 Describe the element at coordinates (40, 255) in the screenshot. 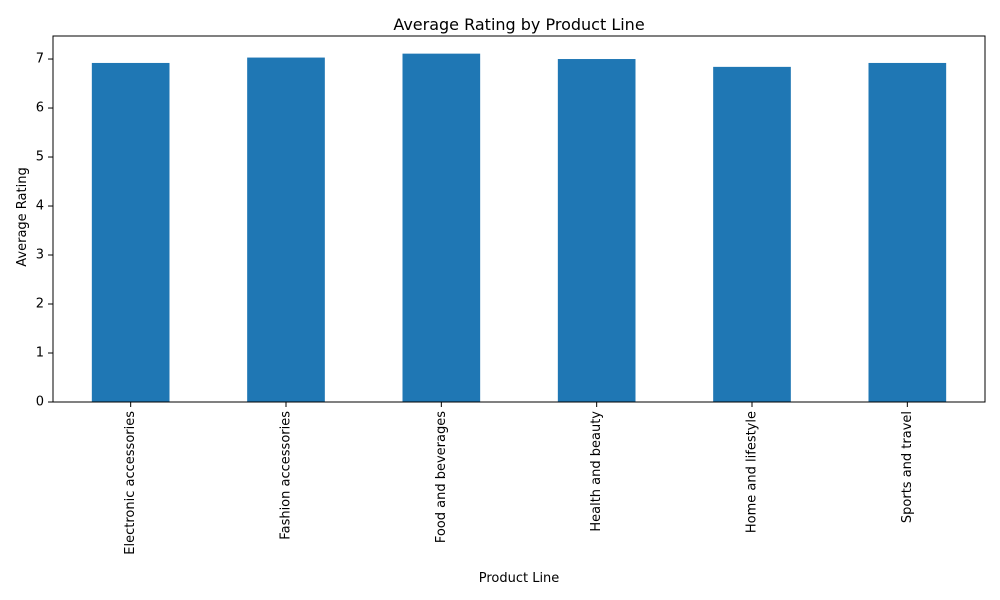

I see `y-tick-label: 3` at that location.